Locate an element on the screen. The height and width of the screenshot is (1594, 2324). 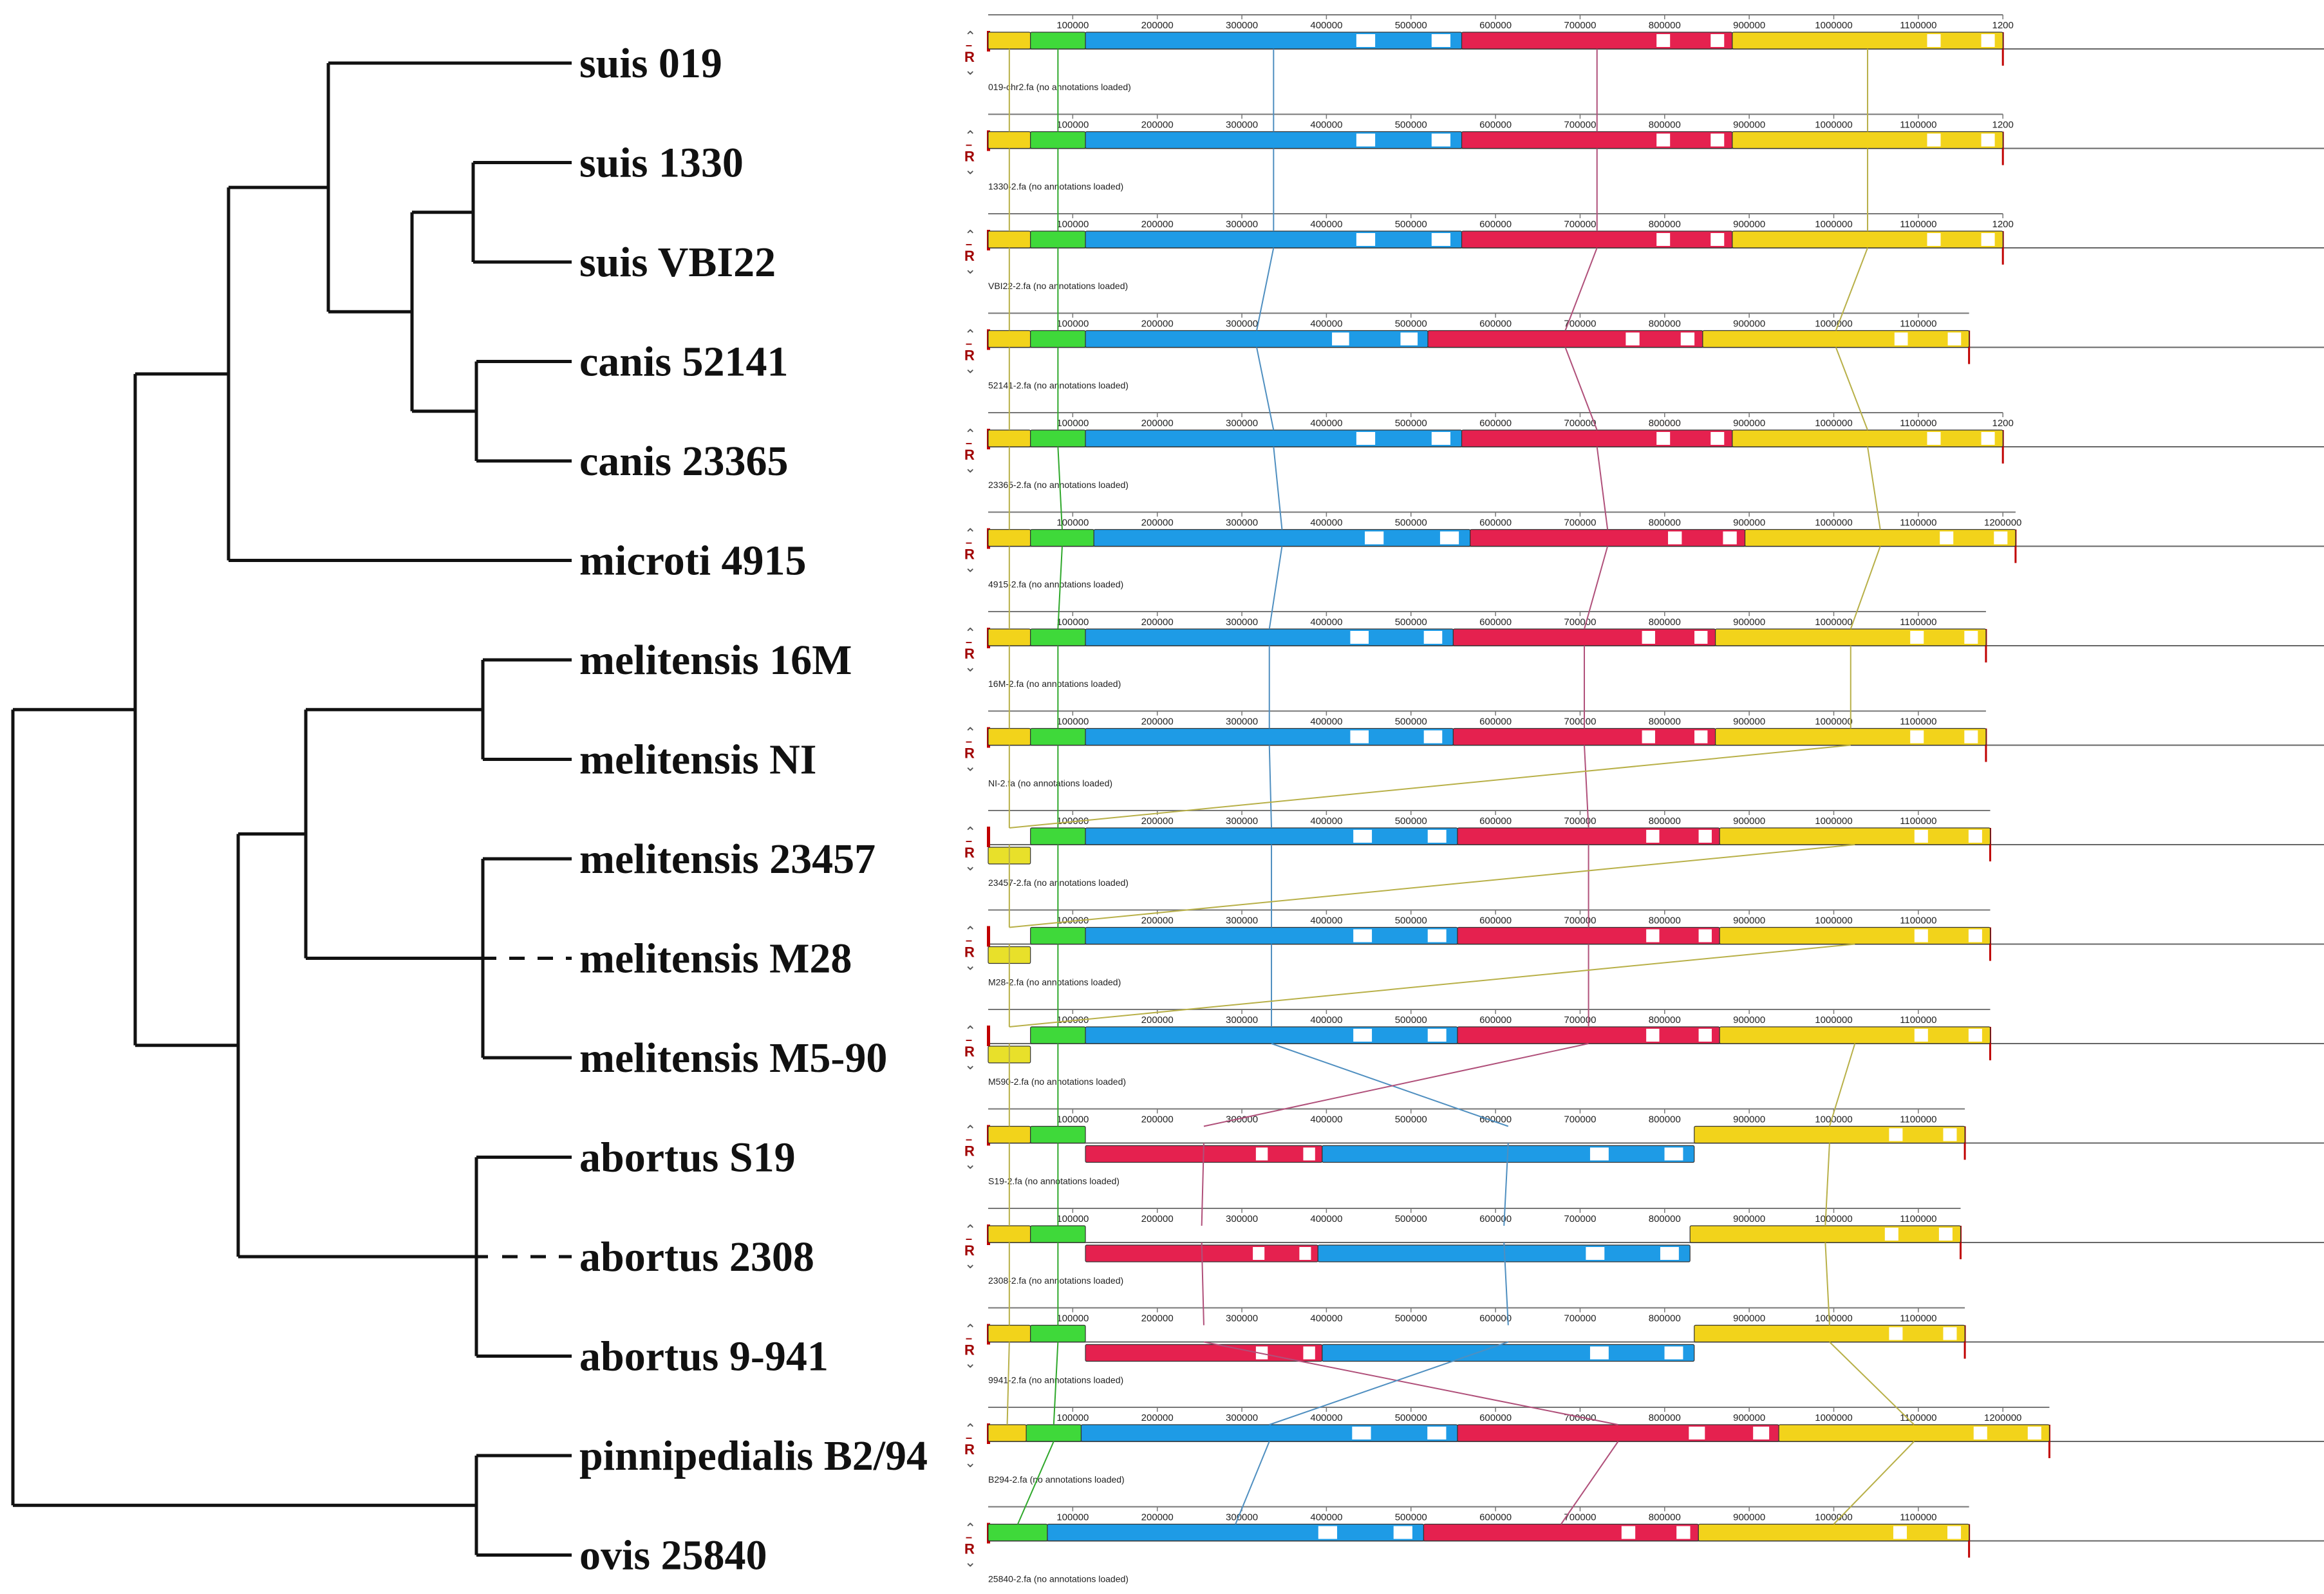
track-ruler-tick-label: 900000 is located at coordinates (1749, 125).